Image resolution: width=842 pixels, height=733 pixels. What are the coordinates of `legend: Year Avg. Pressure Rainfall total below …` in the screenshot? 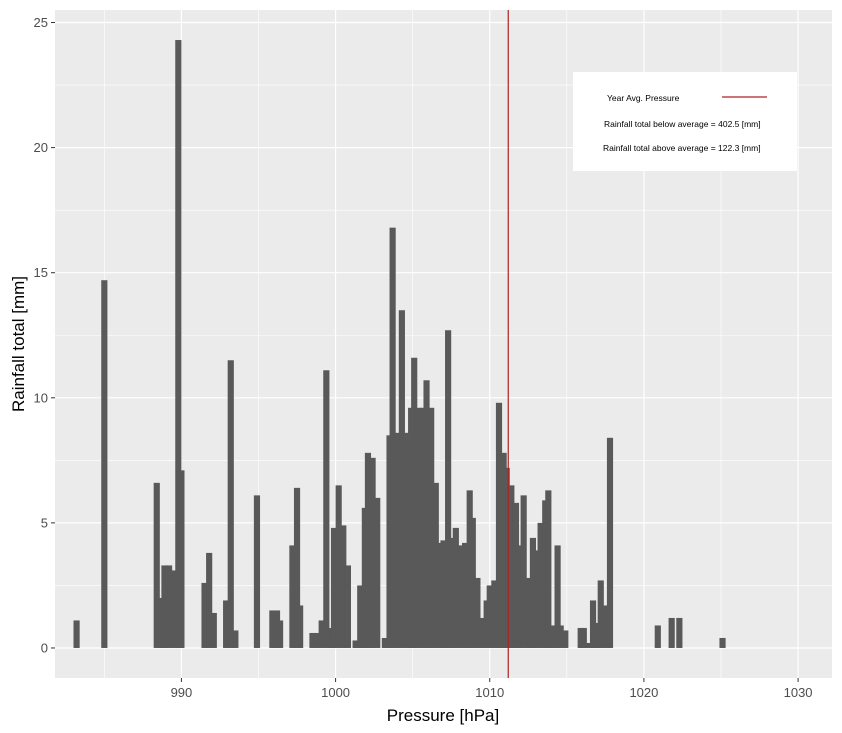 It's located at (685, 121).